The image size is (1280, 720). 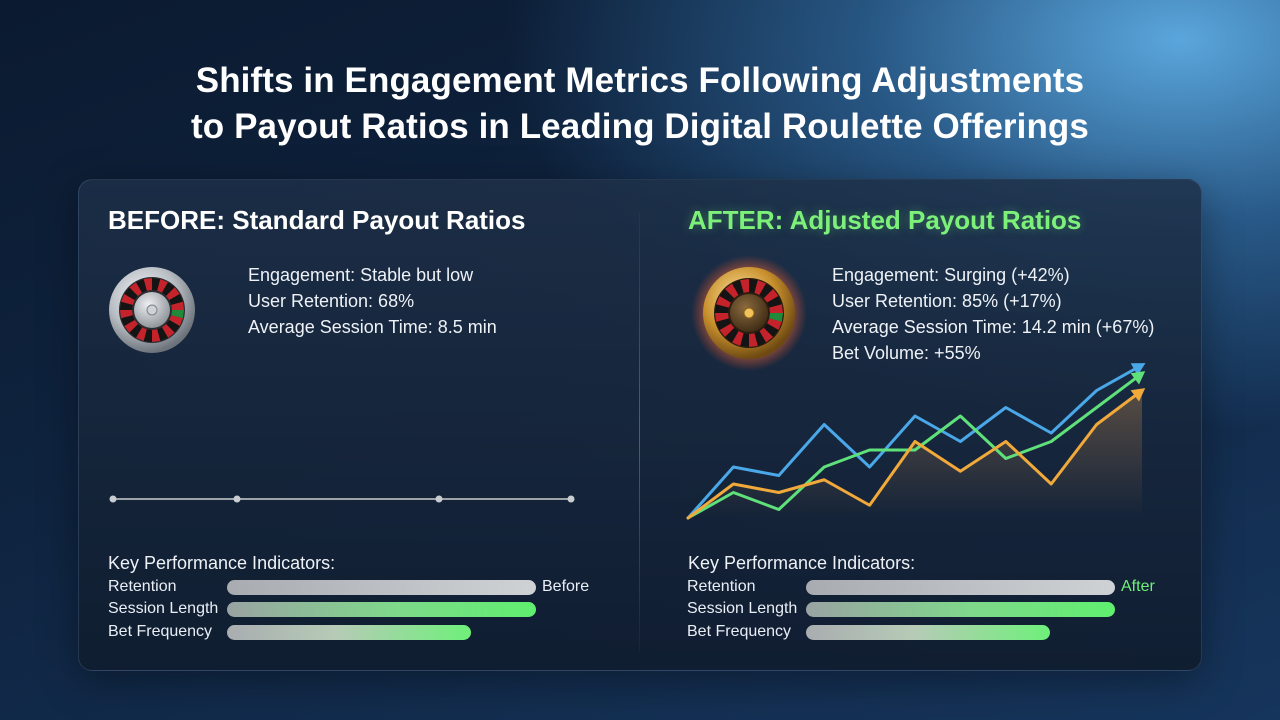 What do you see at coordinates (960, 587) in the screenshot?
I see `after-kpi-bar-retention` at bounding box center [960, 587].